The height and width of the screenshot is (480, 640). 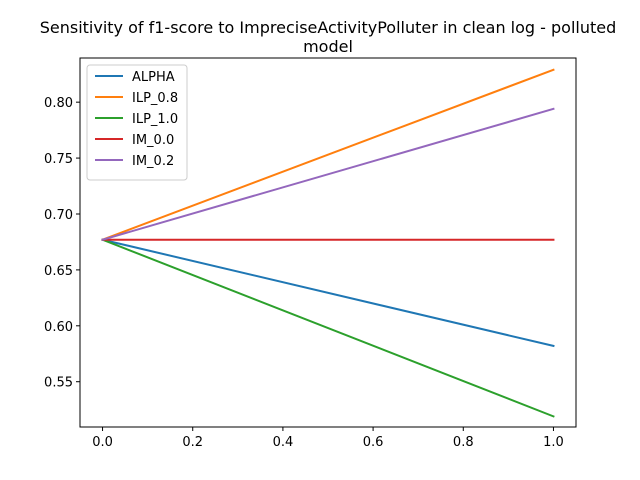 I want to click on x-tick-label: 1.0, so click(x=553, y=442).